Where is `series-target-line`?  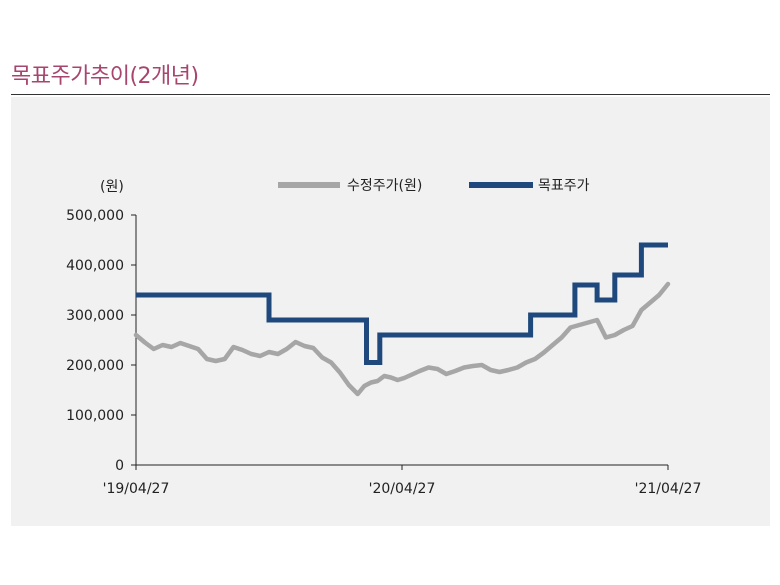
series-target-line is located at coordinates (402, 303).